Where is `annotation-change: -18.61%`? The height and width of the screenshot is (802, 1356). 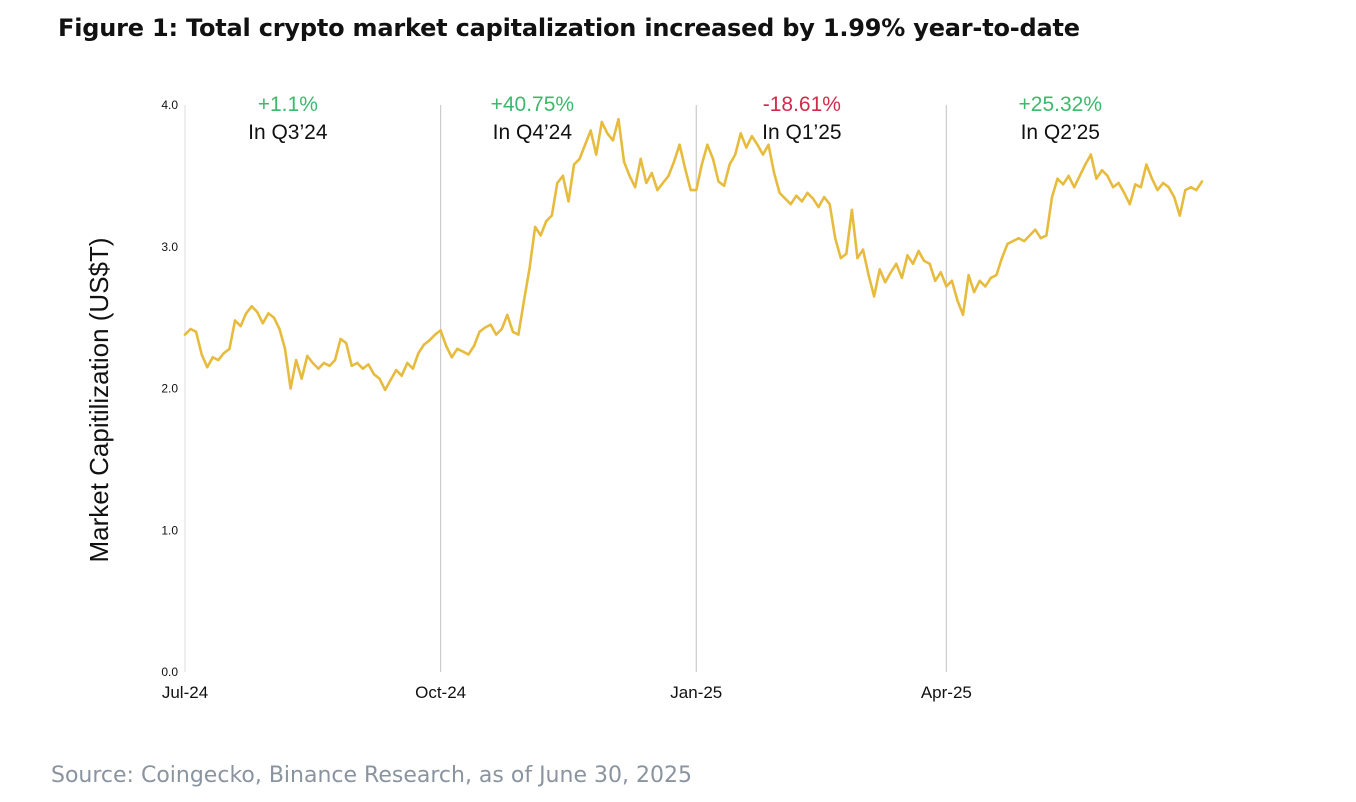 annotation-change: -18.61% is located at coordinates (802, 104).